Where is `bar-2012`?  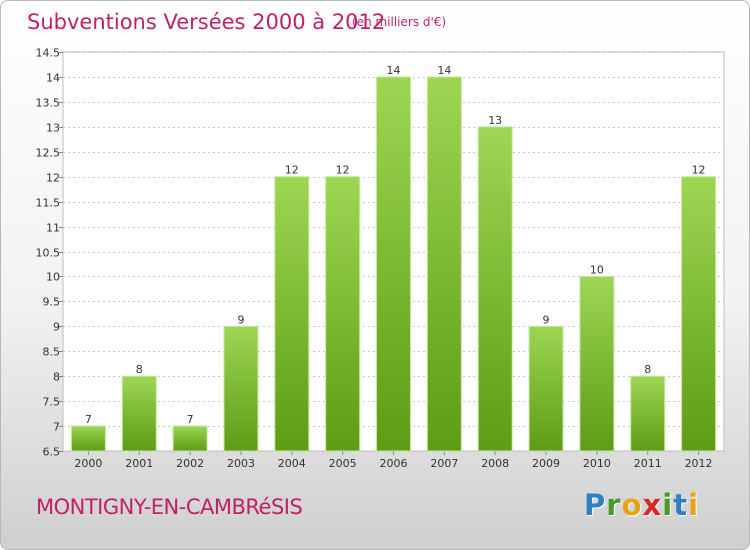 bar-2012 is located at coordinates (699, 314).